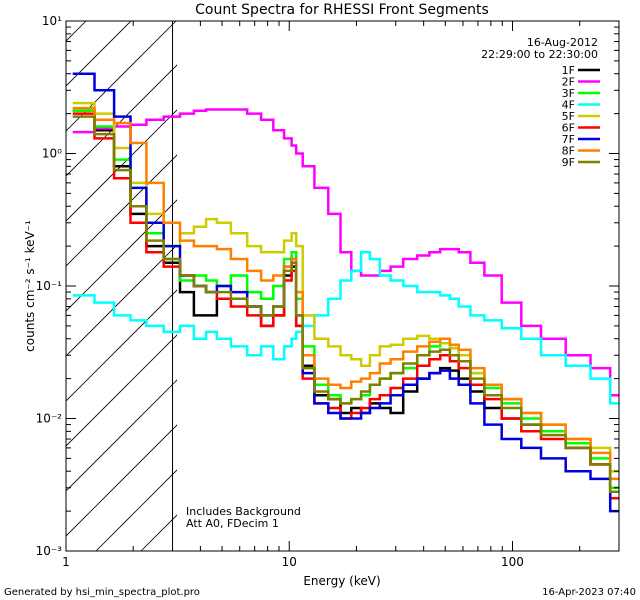 Image resolution: width=640 pixels, height=600 pixels. Describe the element at coordinates (52, 154) in the screenshot. I see `y-tick-label: 10⁰` at that location.